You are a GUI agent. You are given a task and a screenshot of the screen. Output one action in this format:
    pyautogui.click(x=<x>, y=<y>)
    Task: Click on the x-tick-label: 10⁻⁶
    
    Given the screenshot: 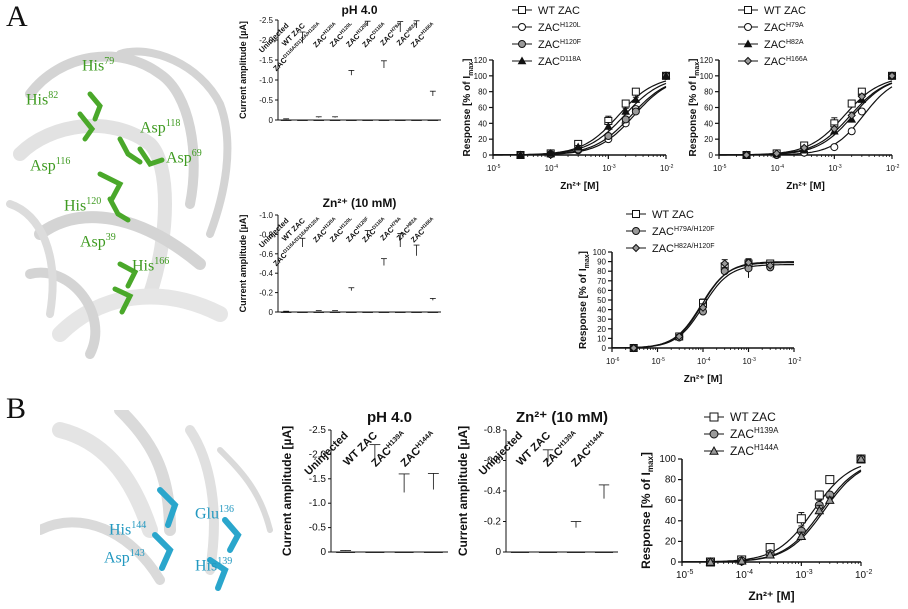 What is the action you would take?
    pyautogui.click(x=613, y=361)
    